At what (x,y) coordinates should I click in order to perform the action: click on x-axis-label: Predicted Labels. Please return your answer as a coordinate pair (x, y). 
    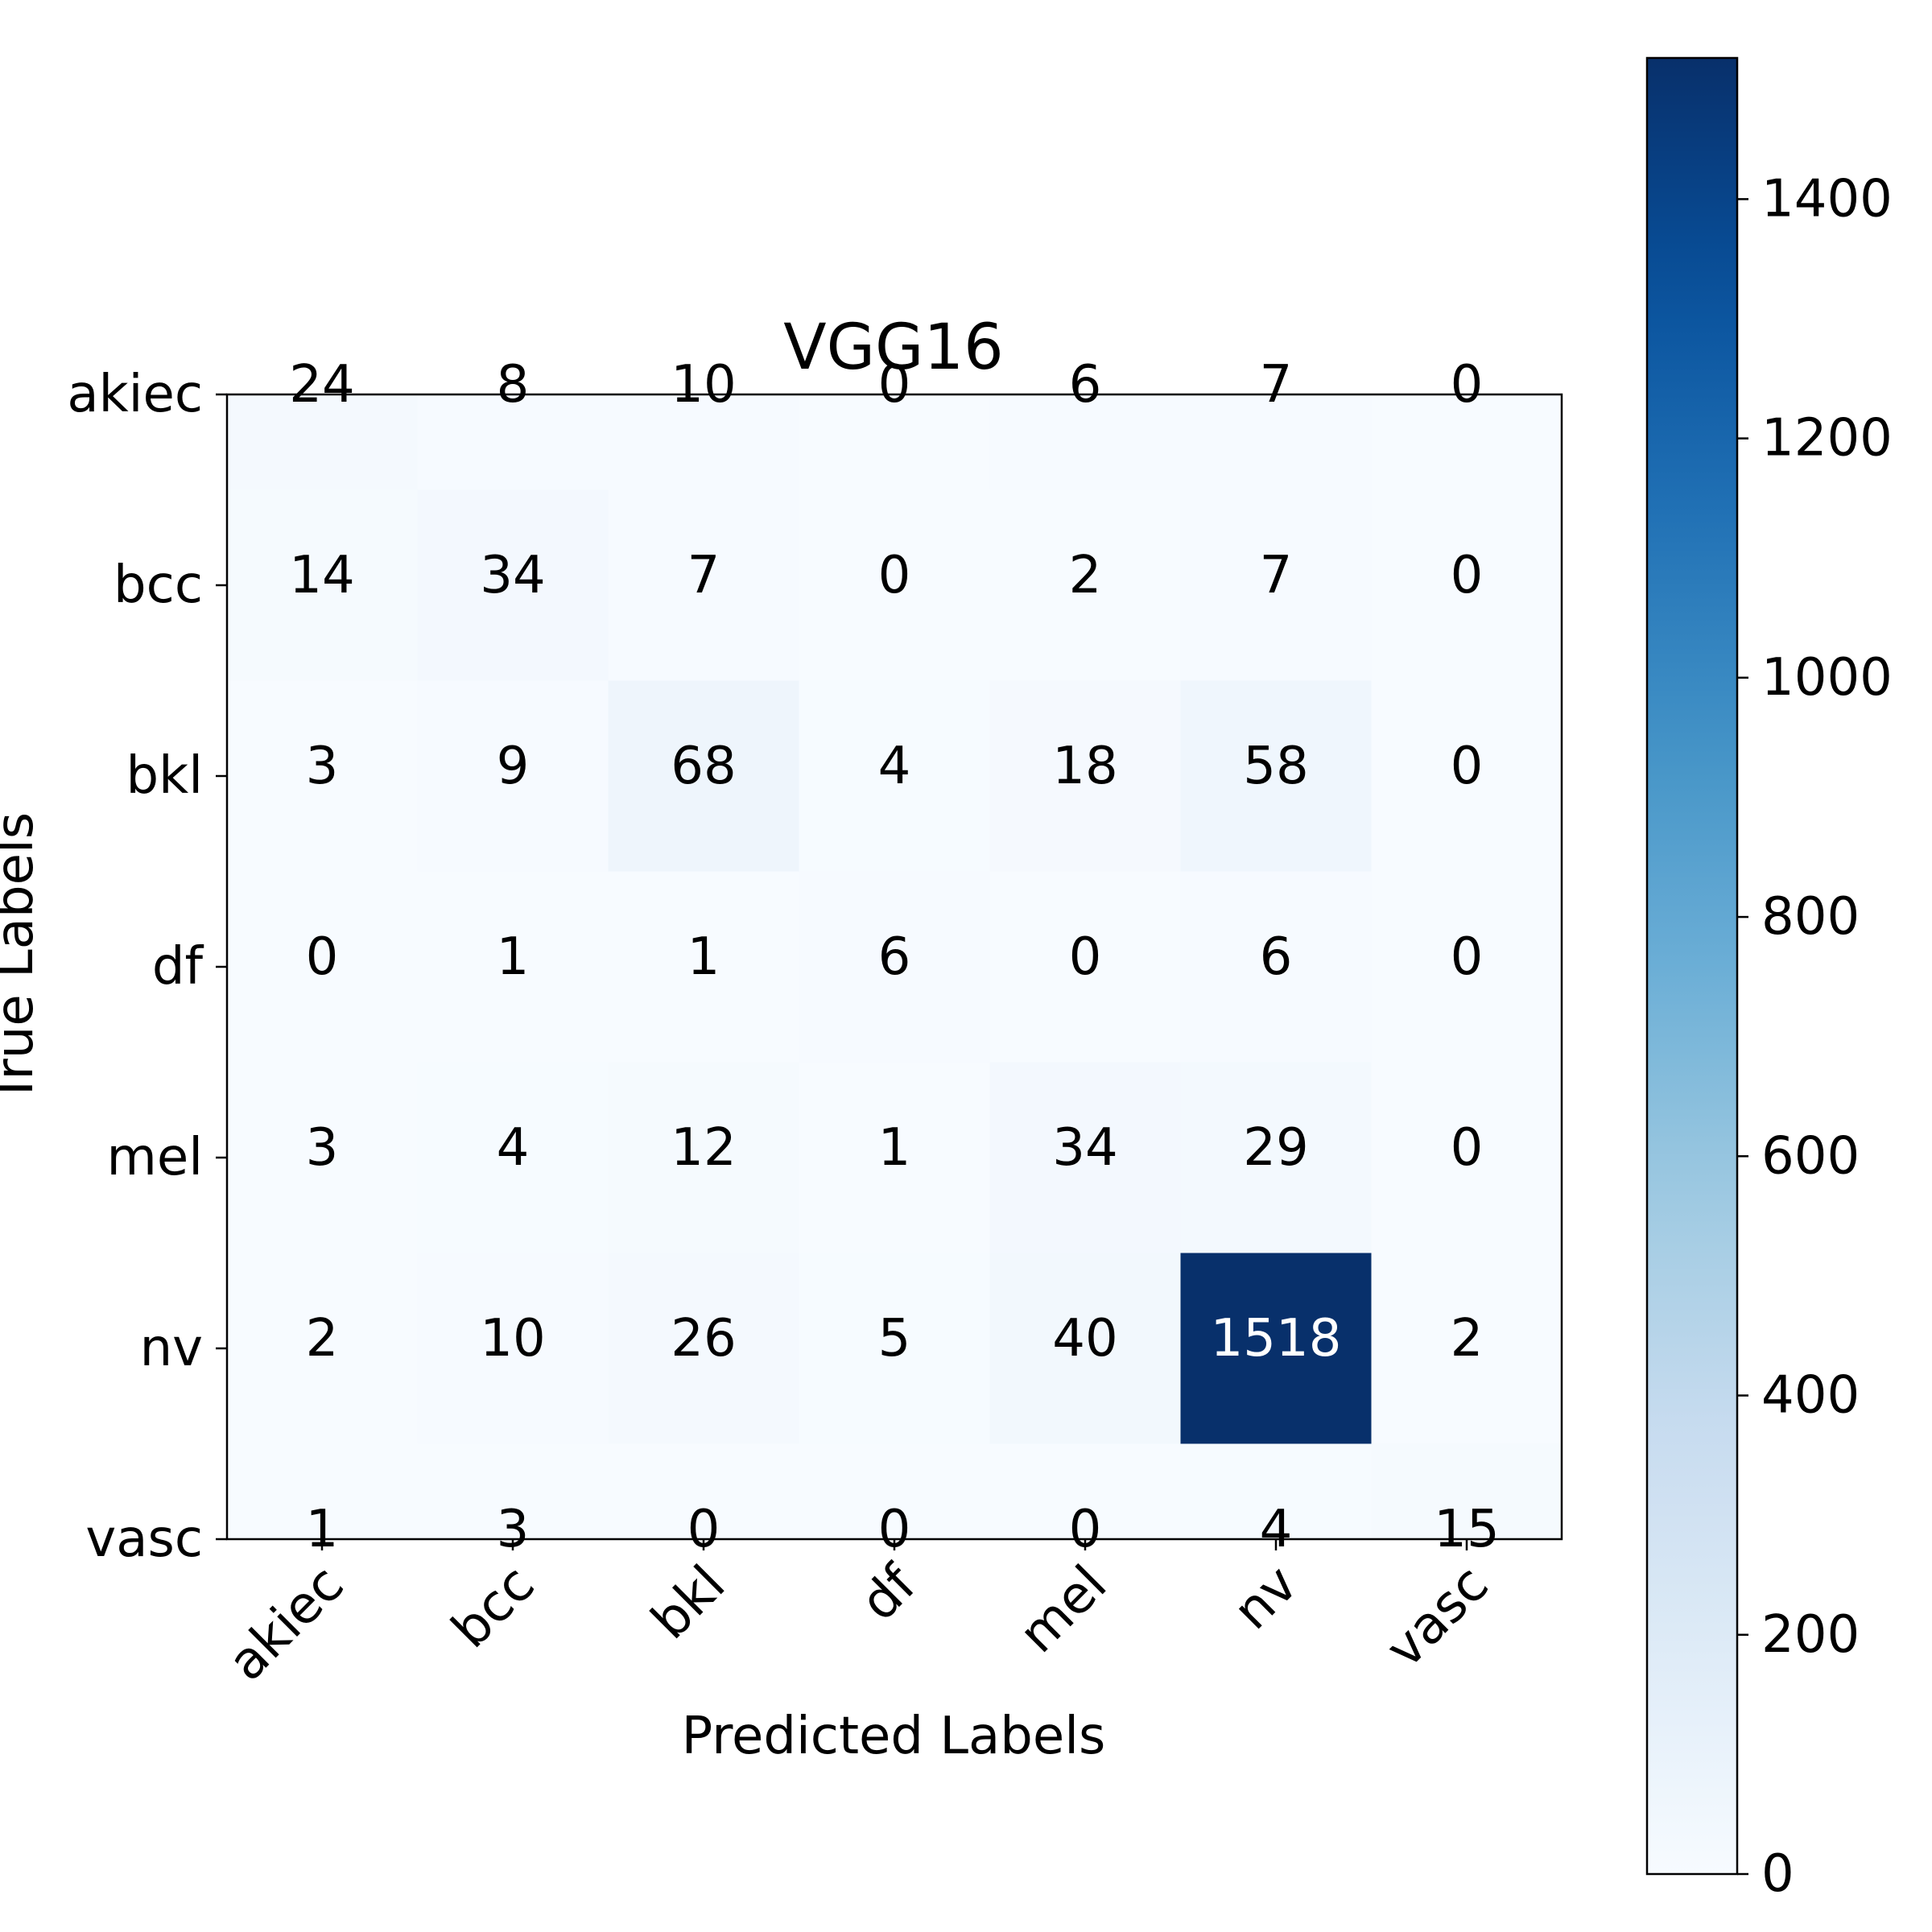
    Looking at the image, I should click on (894, 1736).